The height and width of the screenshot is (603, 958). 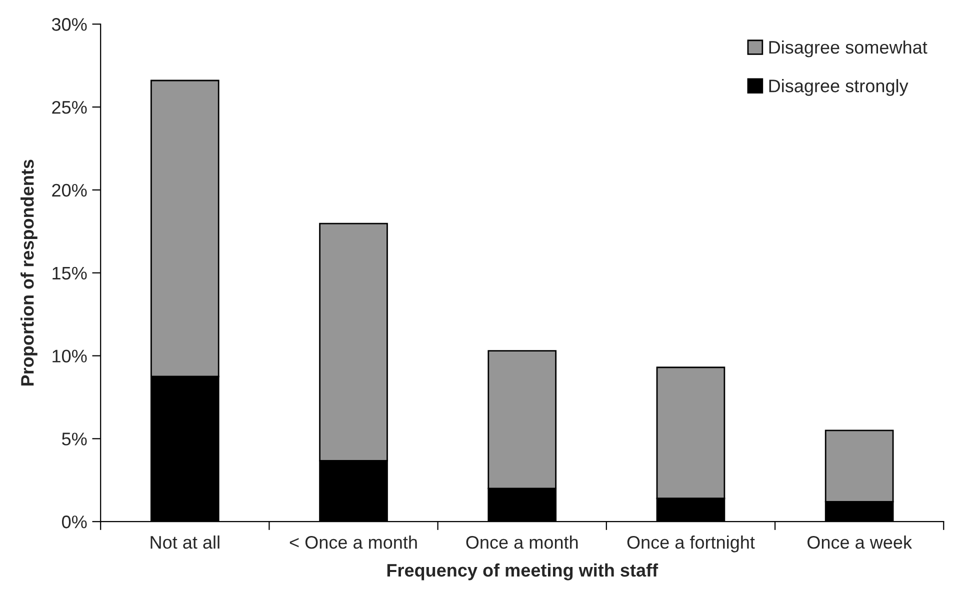 What do you see at coordinates (838, 87) in the screenshot?
I see `legend-label: Disagree strongly` at bounding box center [838, 87].